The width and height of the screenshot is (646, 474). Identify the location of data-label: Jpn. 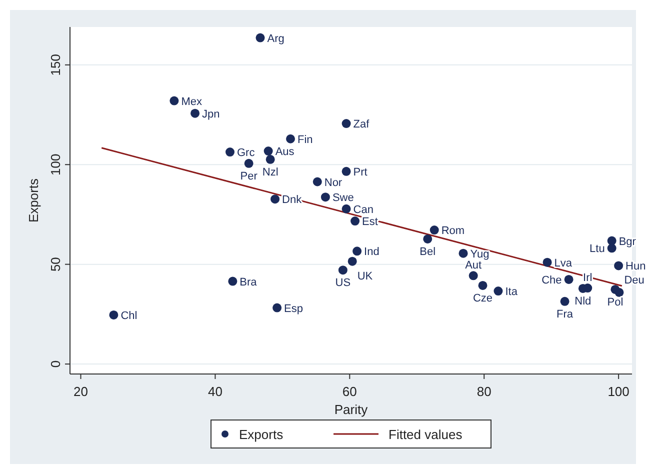
(211, 114).